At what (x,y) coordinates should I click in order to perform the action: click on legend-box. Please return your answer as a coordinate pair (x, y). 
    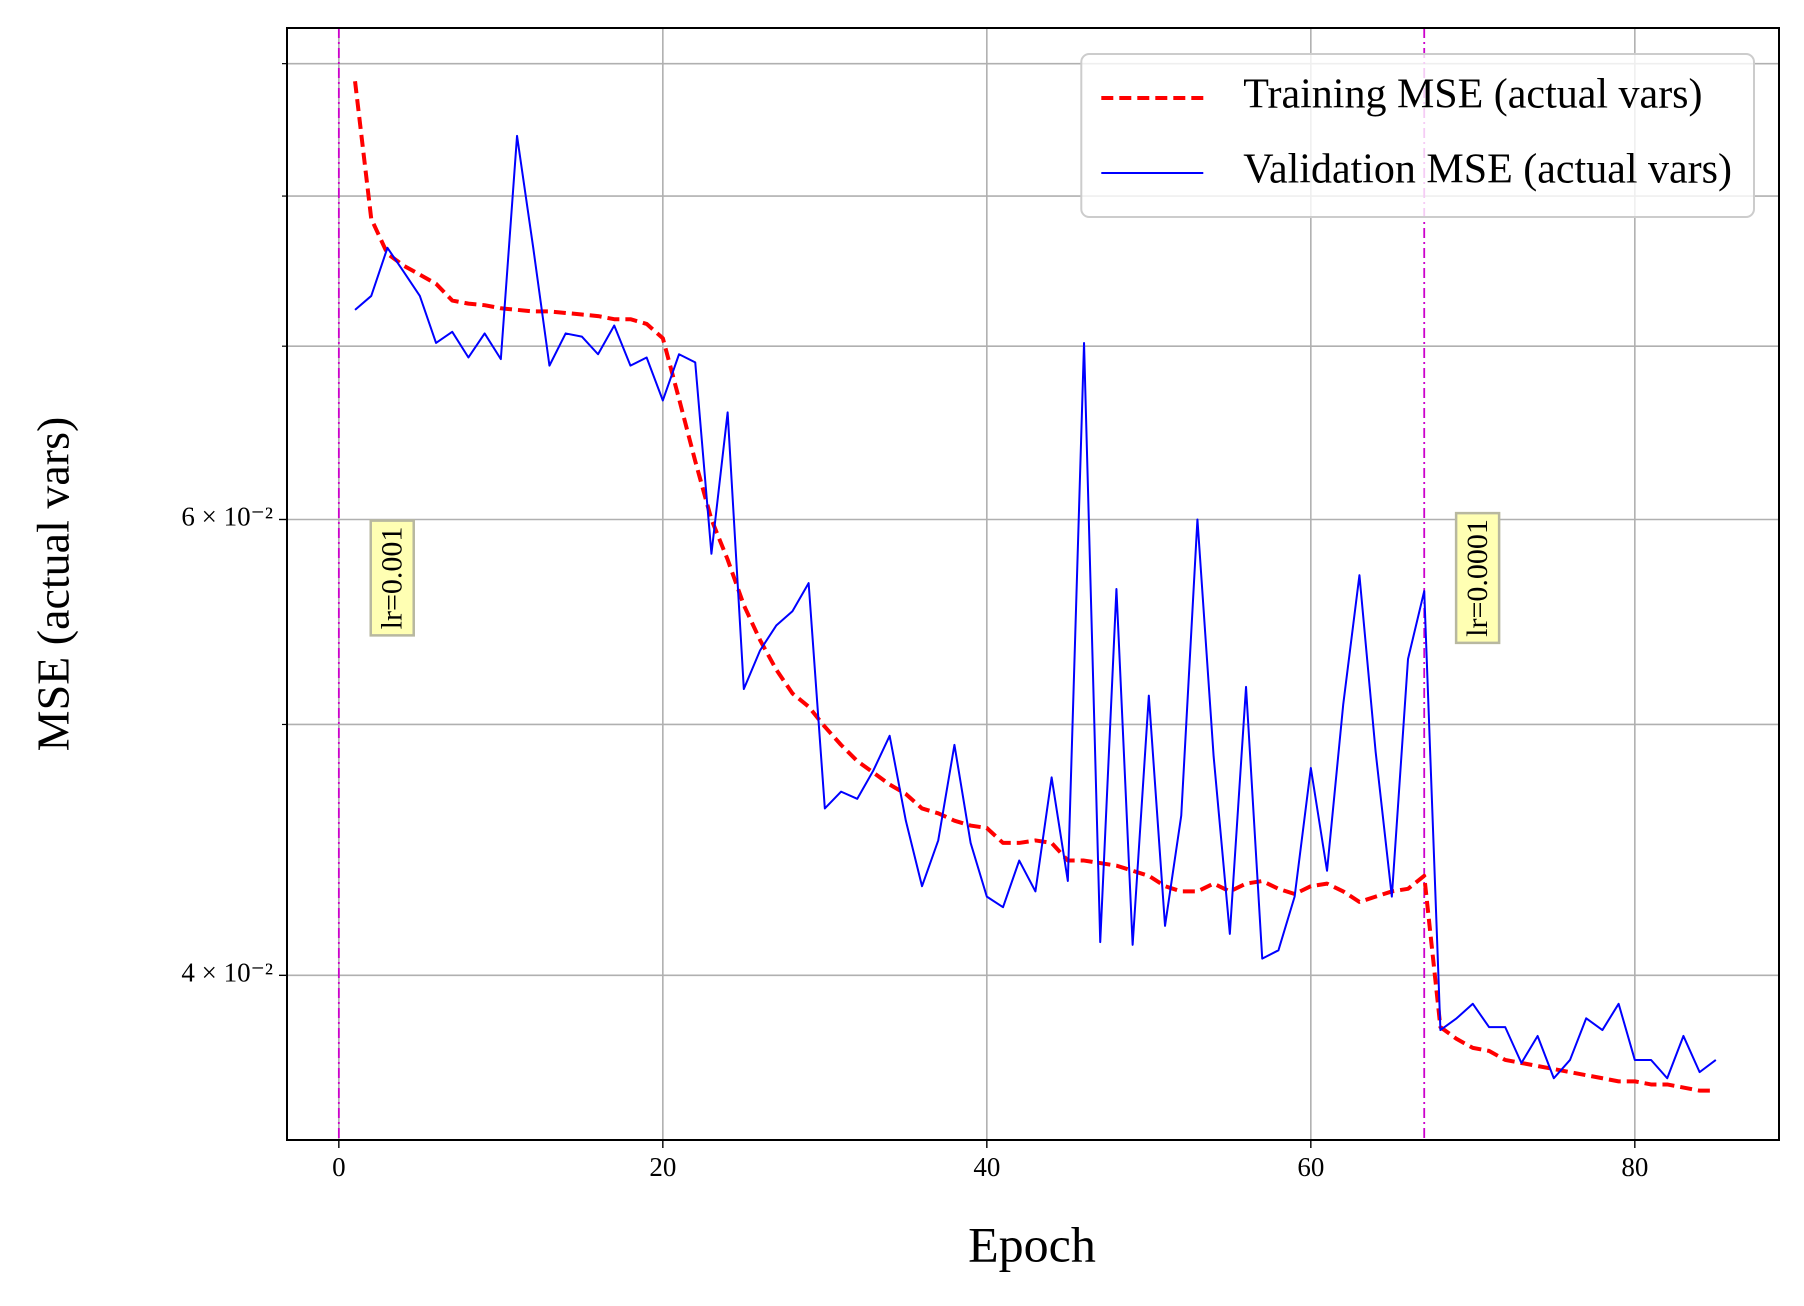
    Looking at the image, I should click on (1417, 135).